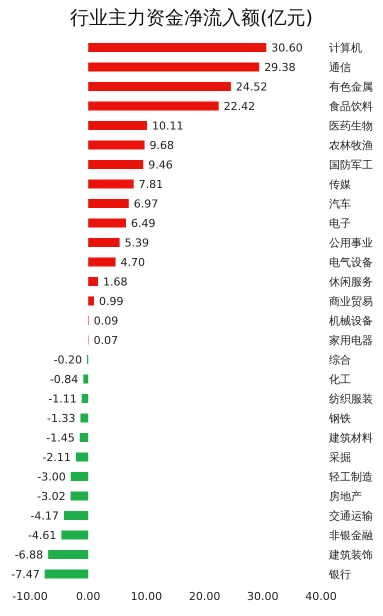 The width and height of the screenshot is (383, 616). I want to click on data-label: -1.33, so click(61, 418).